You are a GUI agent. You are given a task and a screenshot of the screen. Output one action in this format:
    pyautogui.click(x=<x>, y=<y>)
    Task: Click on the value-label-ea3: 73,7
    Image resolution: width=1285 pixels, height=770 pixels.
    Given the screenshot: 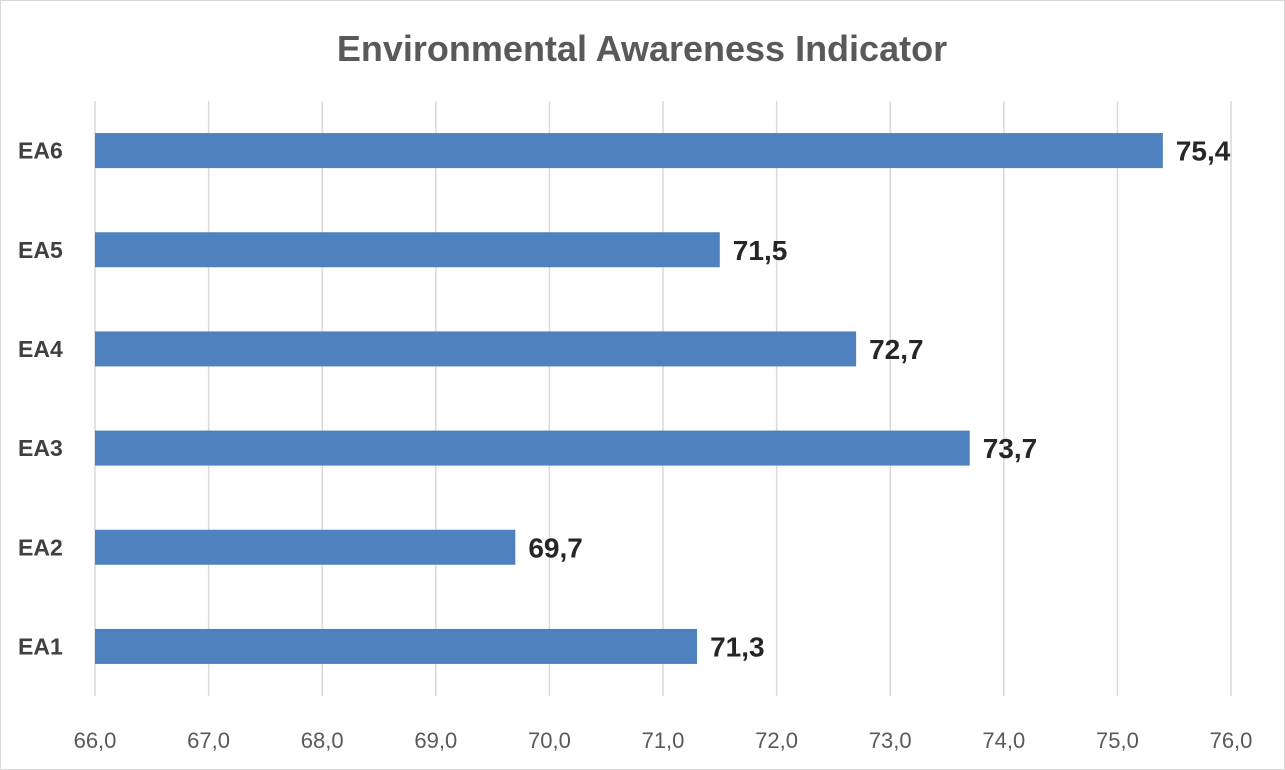 What is the action you would take?
    pyautogui.click(x=1010, y=448)
    